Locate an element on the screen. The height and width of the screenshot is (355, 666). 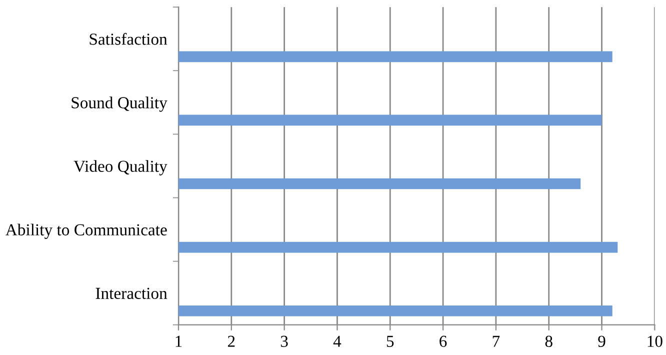
x-tick-label: 6 is located at coordinates (443, 341).